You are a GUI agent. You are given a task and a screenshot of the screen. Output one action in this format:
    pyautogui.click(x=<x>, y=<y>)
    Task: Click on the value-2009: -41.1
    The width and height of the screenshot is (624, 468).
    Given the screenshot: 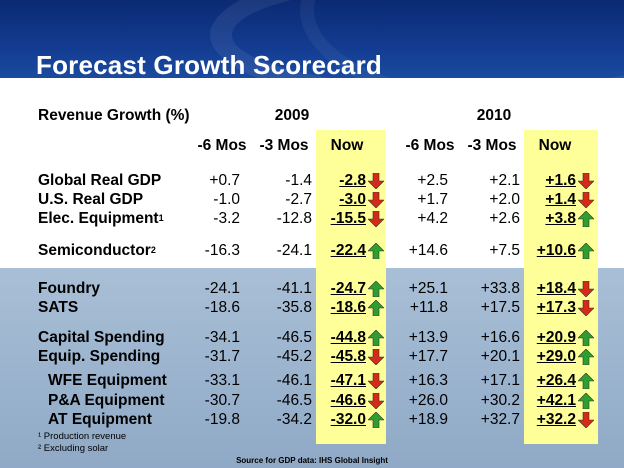 What is the action you would take?
    pyautogui.click(x=294, y=288)
    